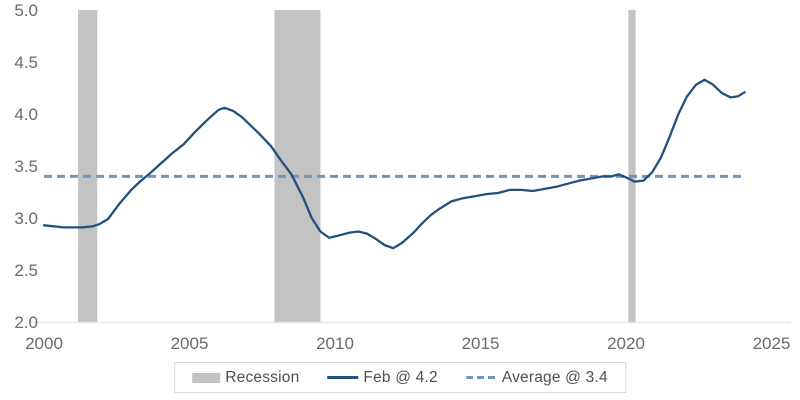  What do you see at coordinates (26, 10) in the screenshot?
I see `y-axis-tick-label: 5.0` at bounding box center [26, 10].